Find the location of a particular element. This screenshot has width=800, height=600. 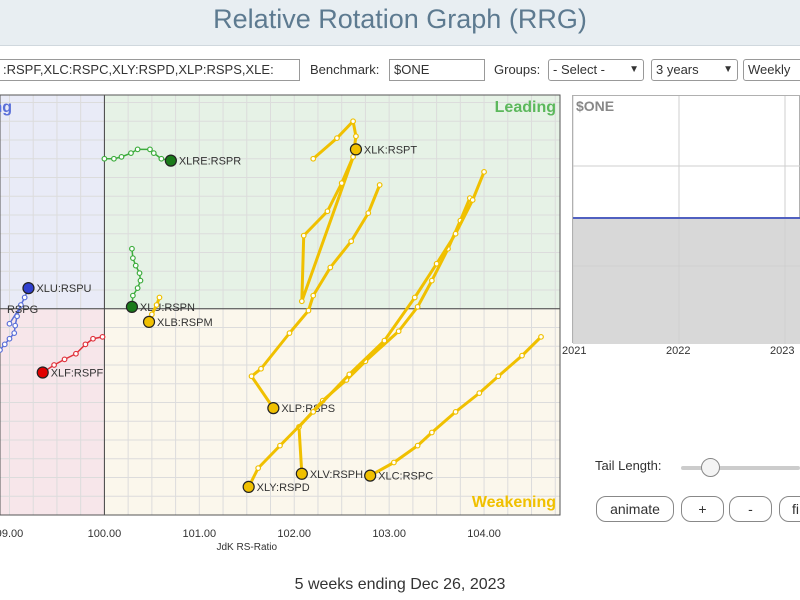

frequency-select: Weekly is located at coordinates (771, 70).